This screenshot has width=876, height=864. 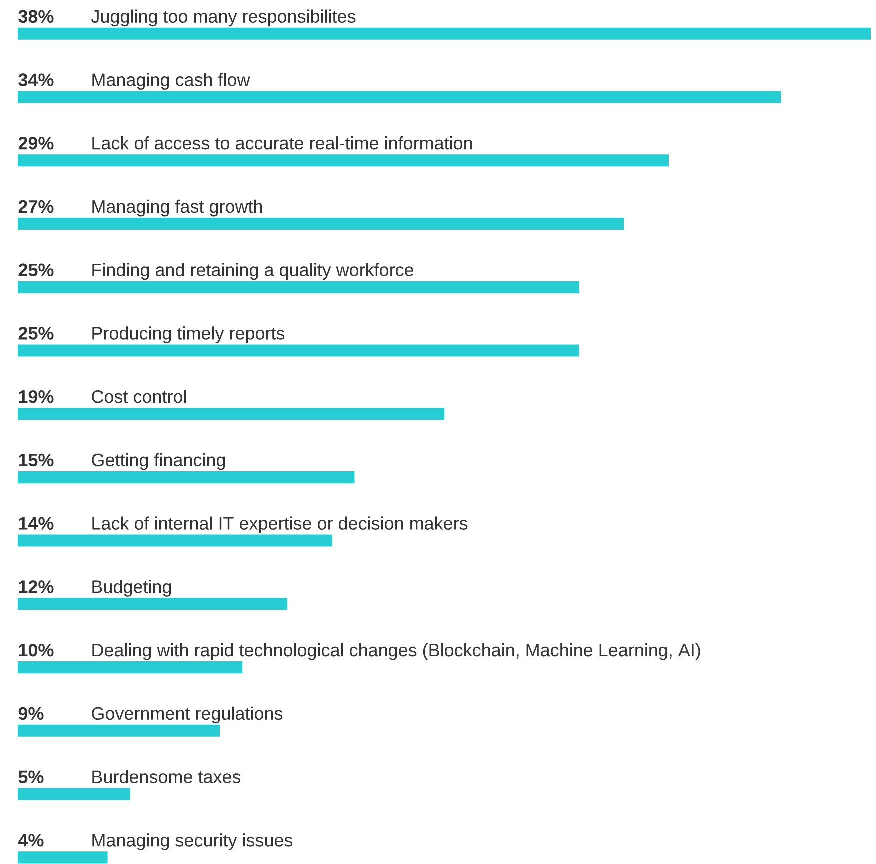 I want to click on y-tick-label: Lack of internal IT expertise or decision makers, so click(x=280, y=525).